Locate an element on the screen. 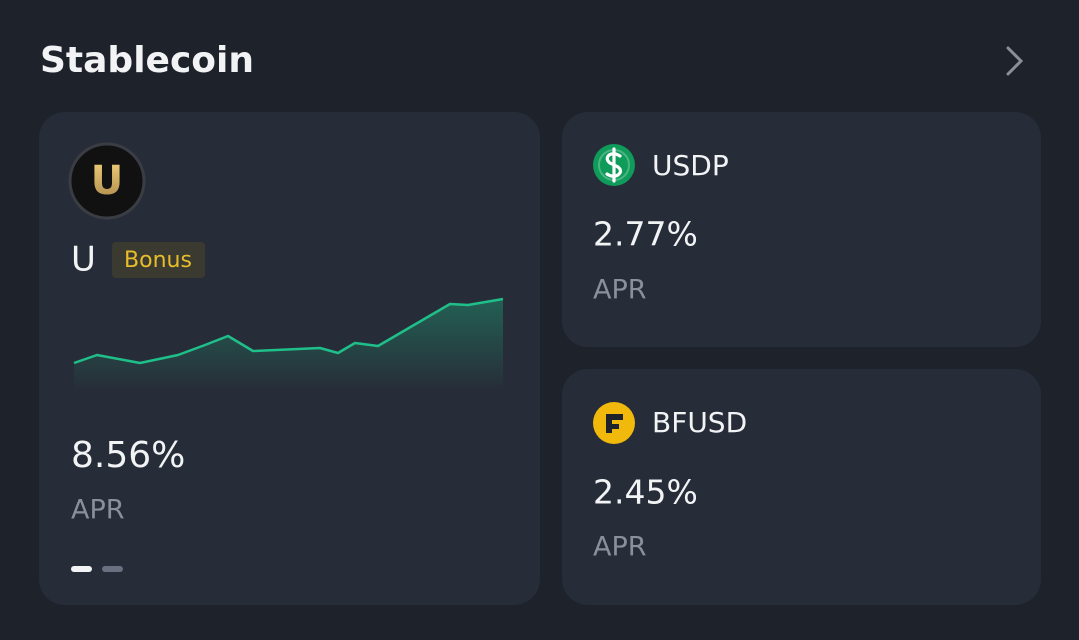 This screenshot has width=1079, height=640. page-dot is located at coordinates (112, 569).